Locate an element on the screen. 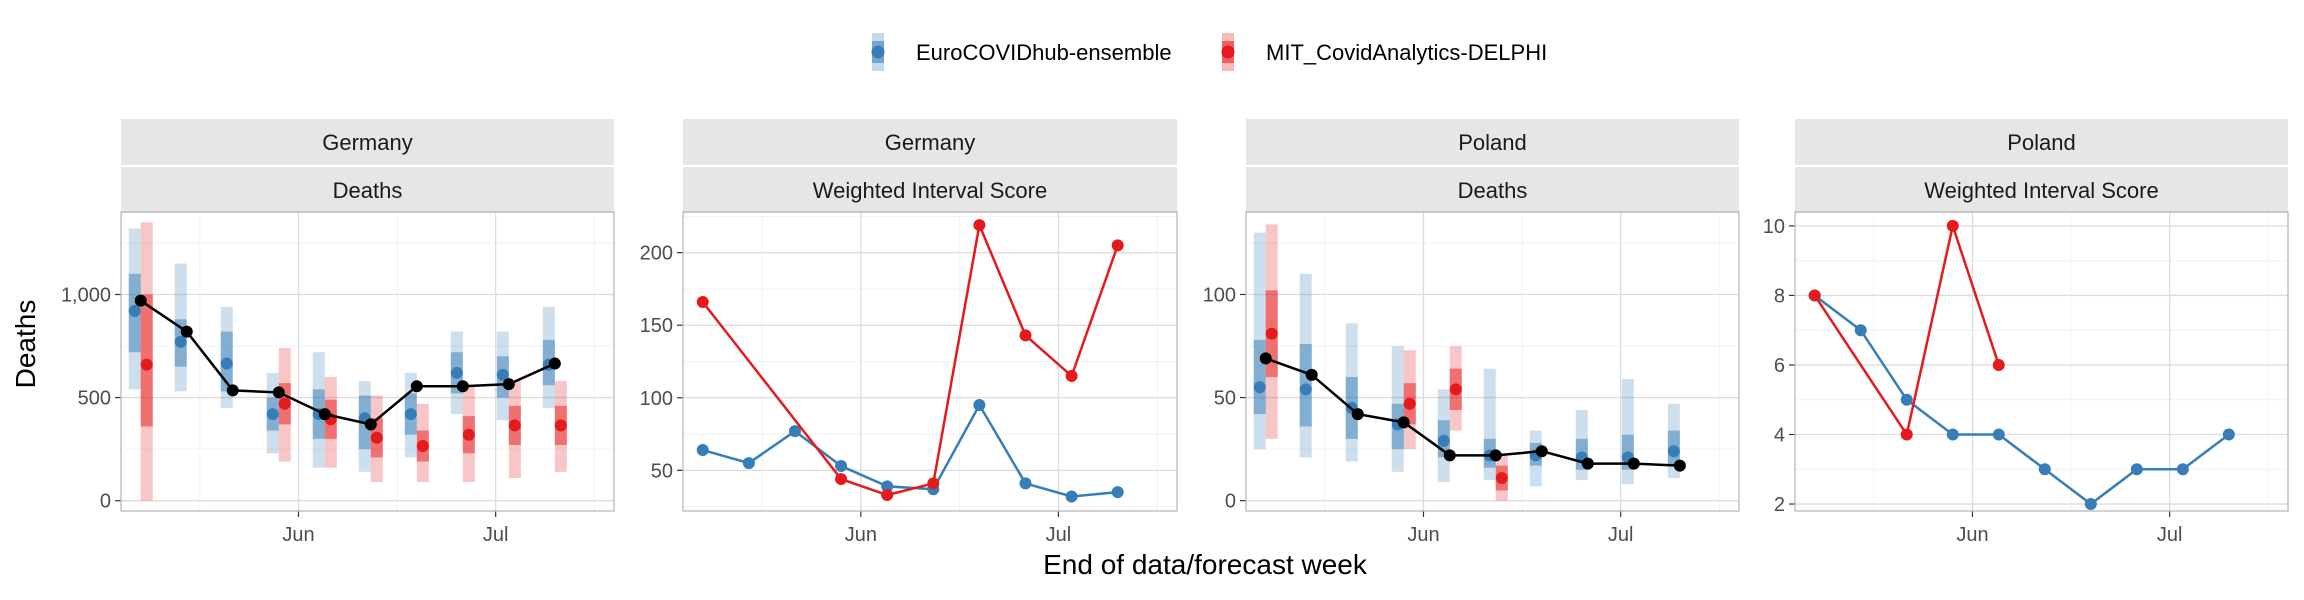 The image size is (2304, 600). y-tick-label: 50 is located at coordinates (662, 471).